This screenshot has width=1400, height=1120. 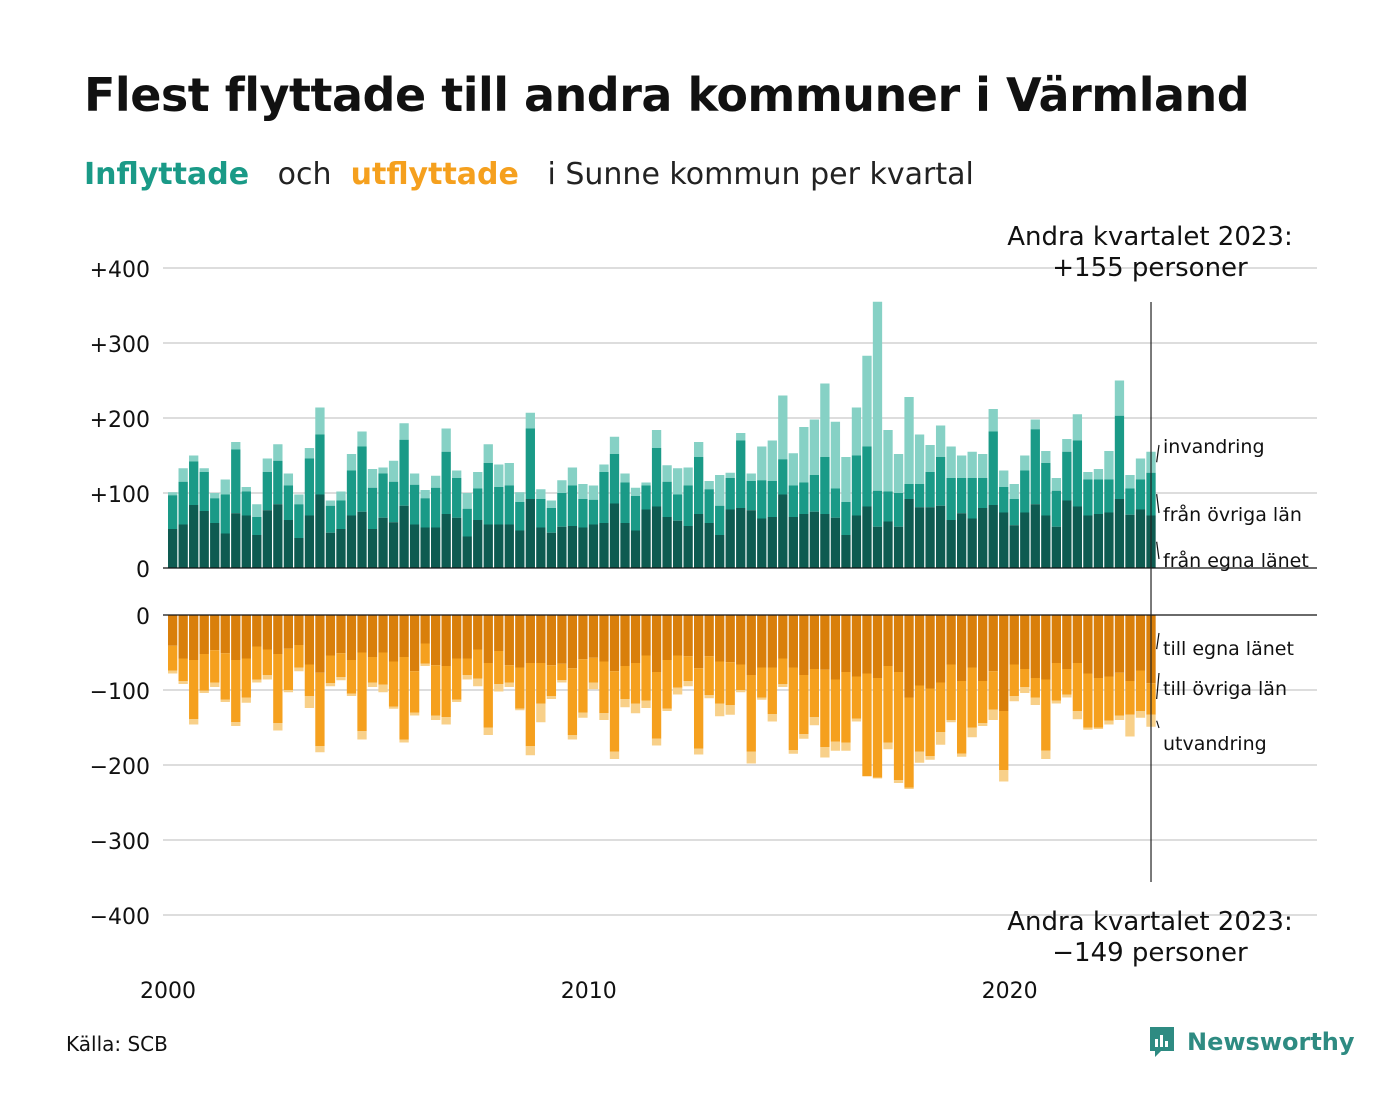 What do you see at coordinates (120, 917) in the screenshot?
I see `y-tick-label-lower: −400` at bounding box center [120, 917].